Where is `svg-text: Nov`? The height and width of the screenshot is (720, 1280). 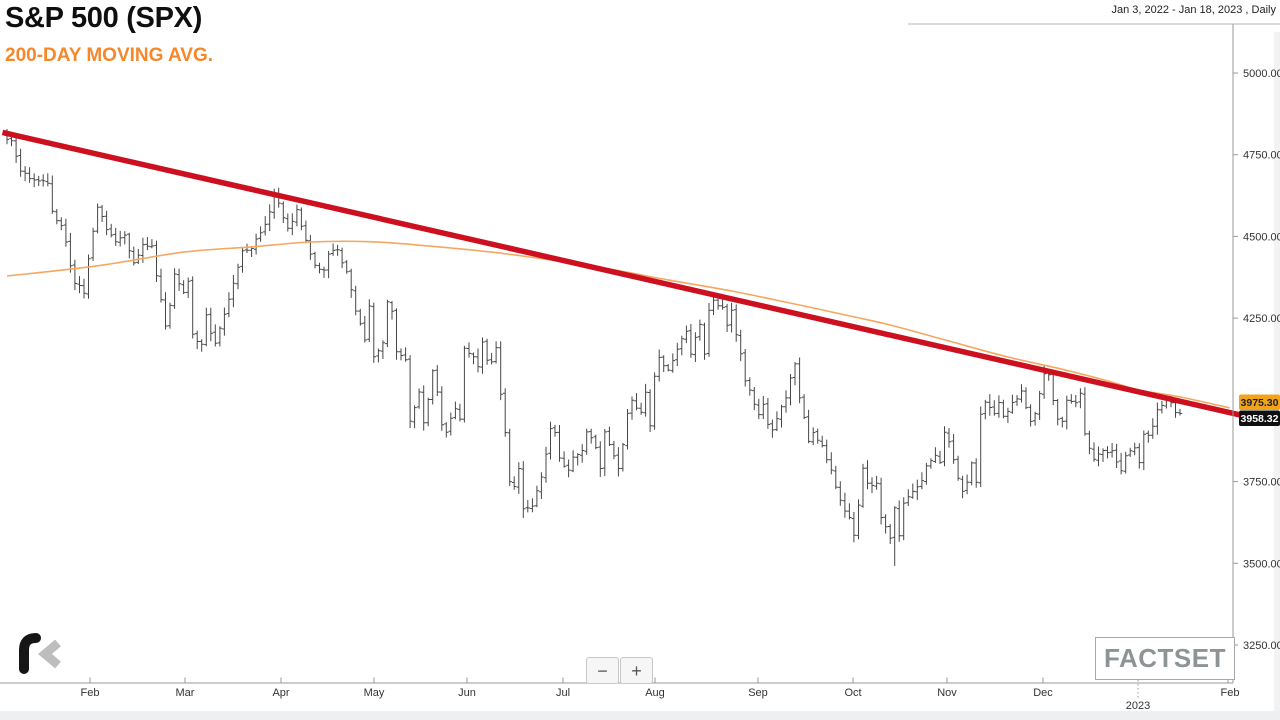 svg-text: Nov is located at coordinates (947, 693).